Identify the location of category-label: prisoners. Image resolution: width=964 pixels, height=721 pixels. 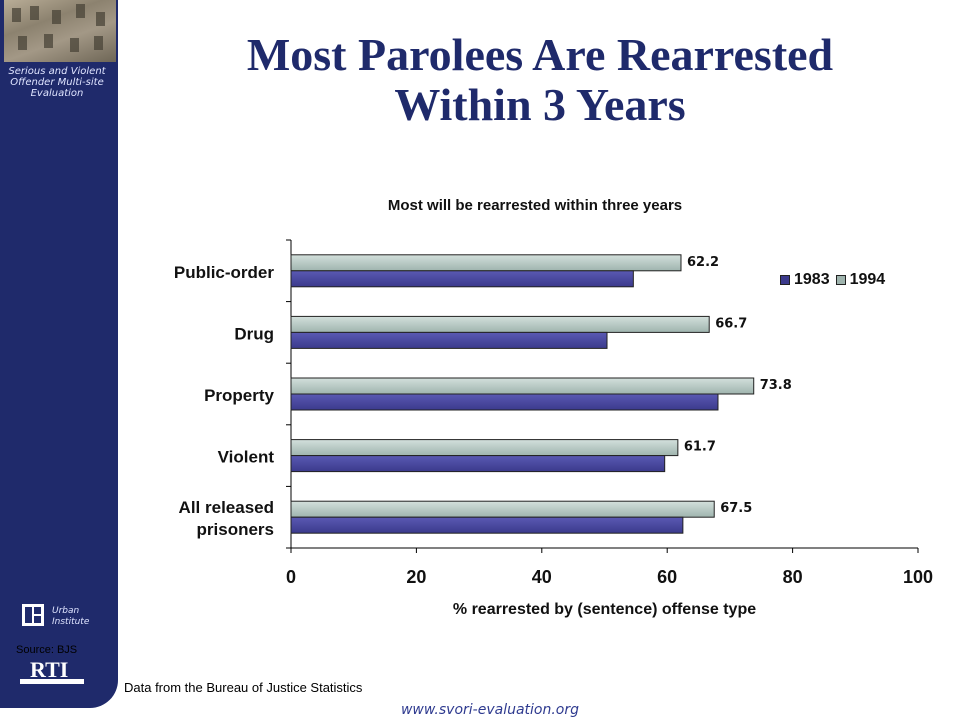
(235, 529).